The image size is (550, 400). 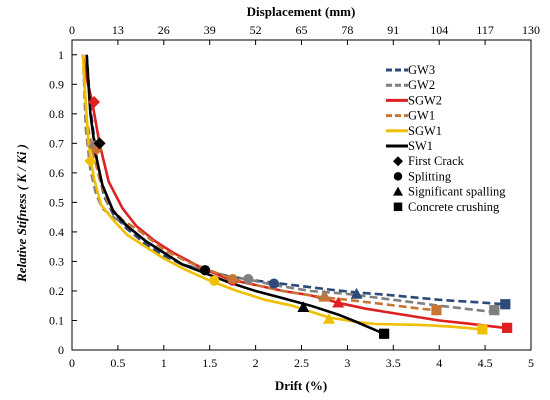 What do you see at coordinates (421, 116) in the screenshot?
I see `legend-label-gw1: GW1` at bounding box center [421, 116].